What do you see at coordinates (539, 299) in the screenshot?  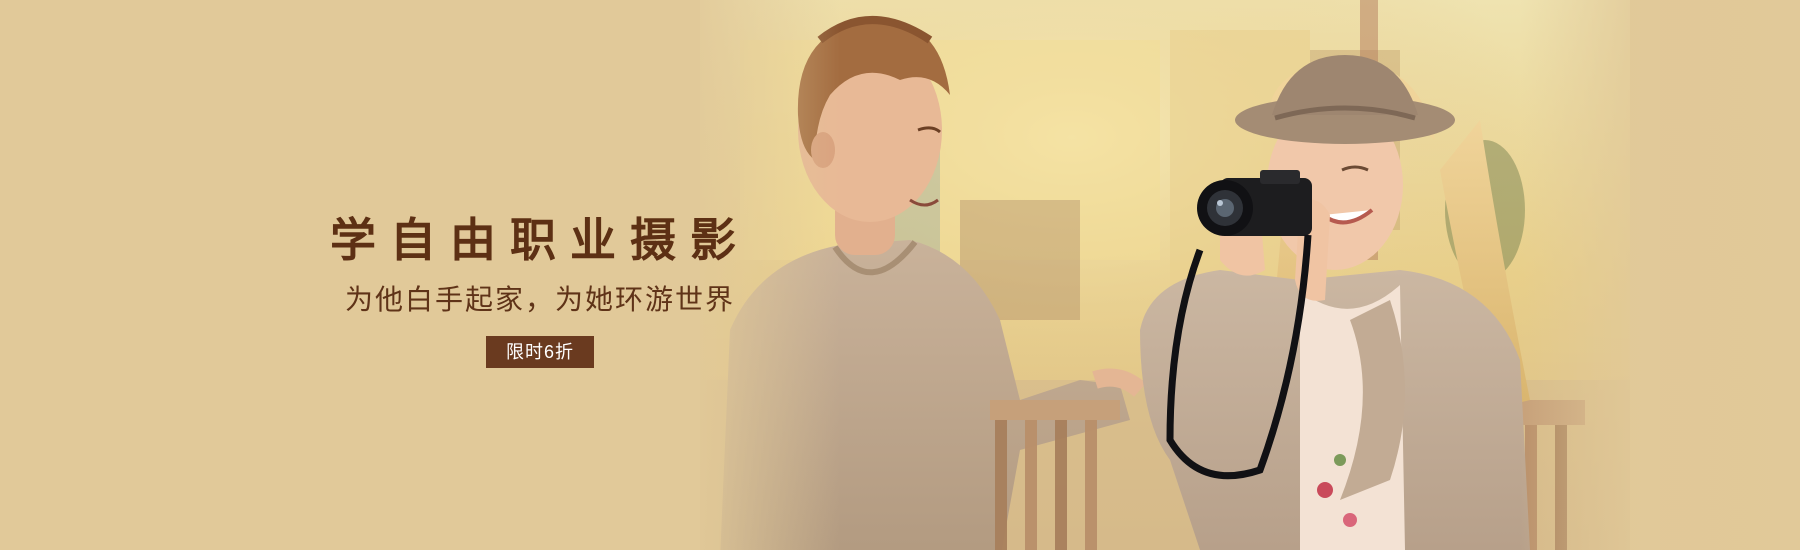 I see `banner-subline: 为他白手起家，为她环游世界` at bounding box center [539, 299].